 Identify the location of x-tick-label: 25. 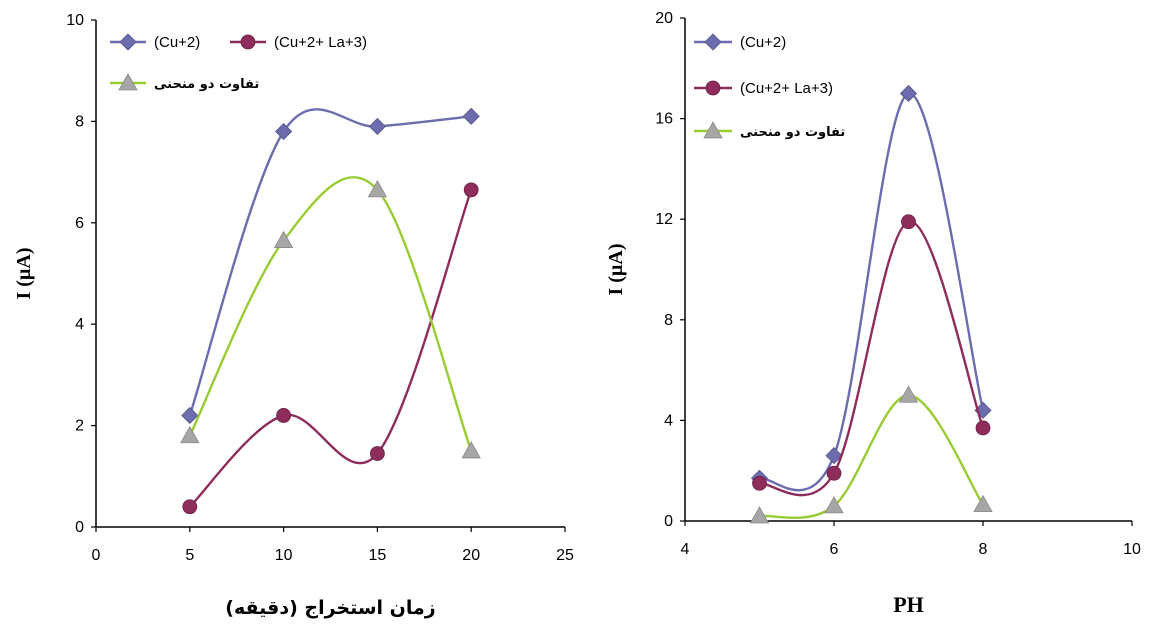
(565, 555).